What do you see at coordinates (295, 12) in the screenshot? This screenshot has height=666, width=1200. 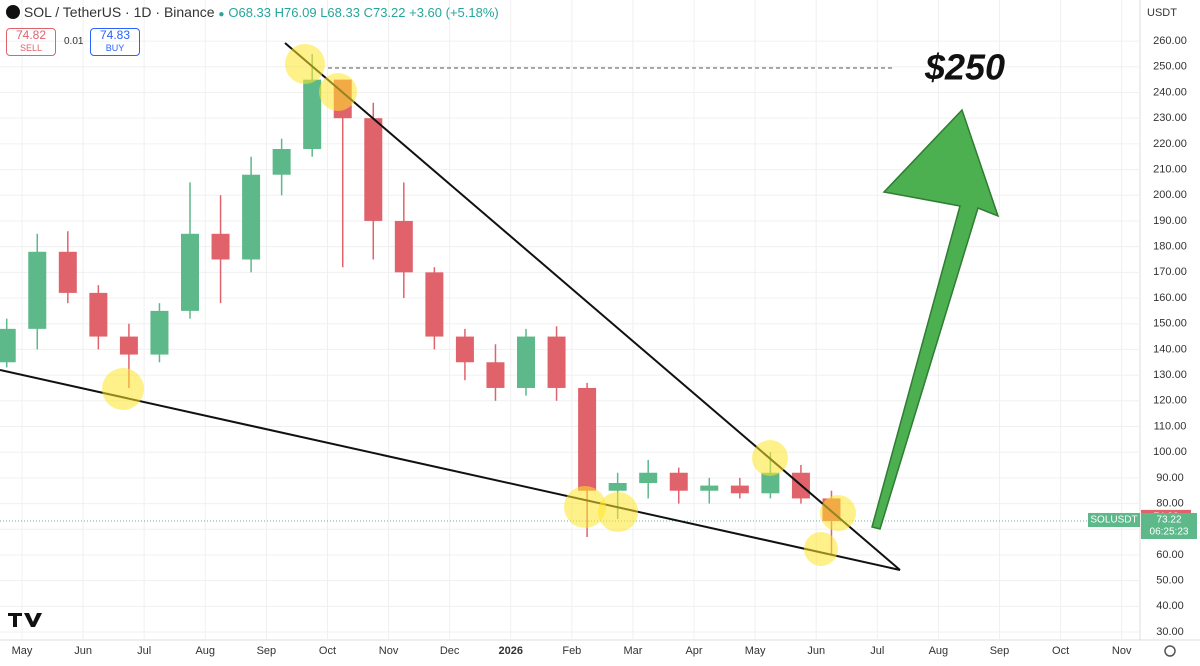 I see `high: H76.09` at bounding box center [295, 12].